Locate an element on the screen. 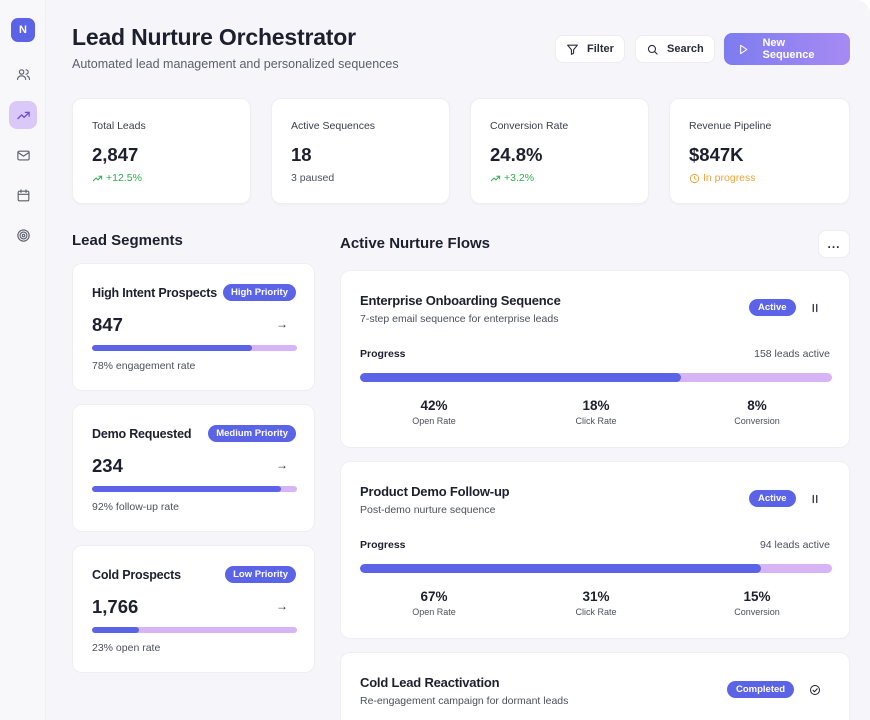 The image size is (870, 720). progress-label: Progress is located at coordinates (383, 545).